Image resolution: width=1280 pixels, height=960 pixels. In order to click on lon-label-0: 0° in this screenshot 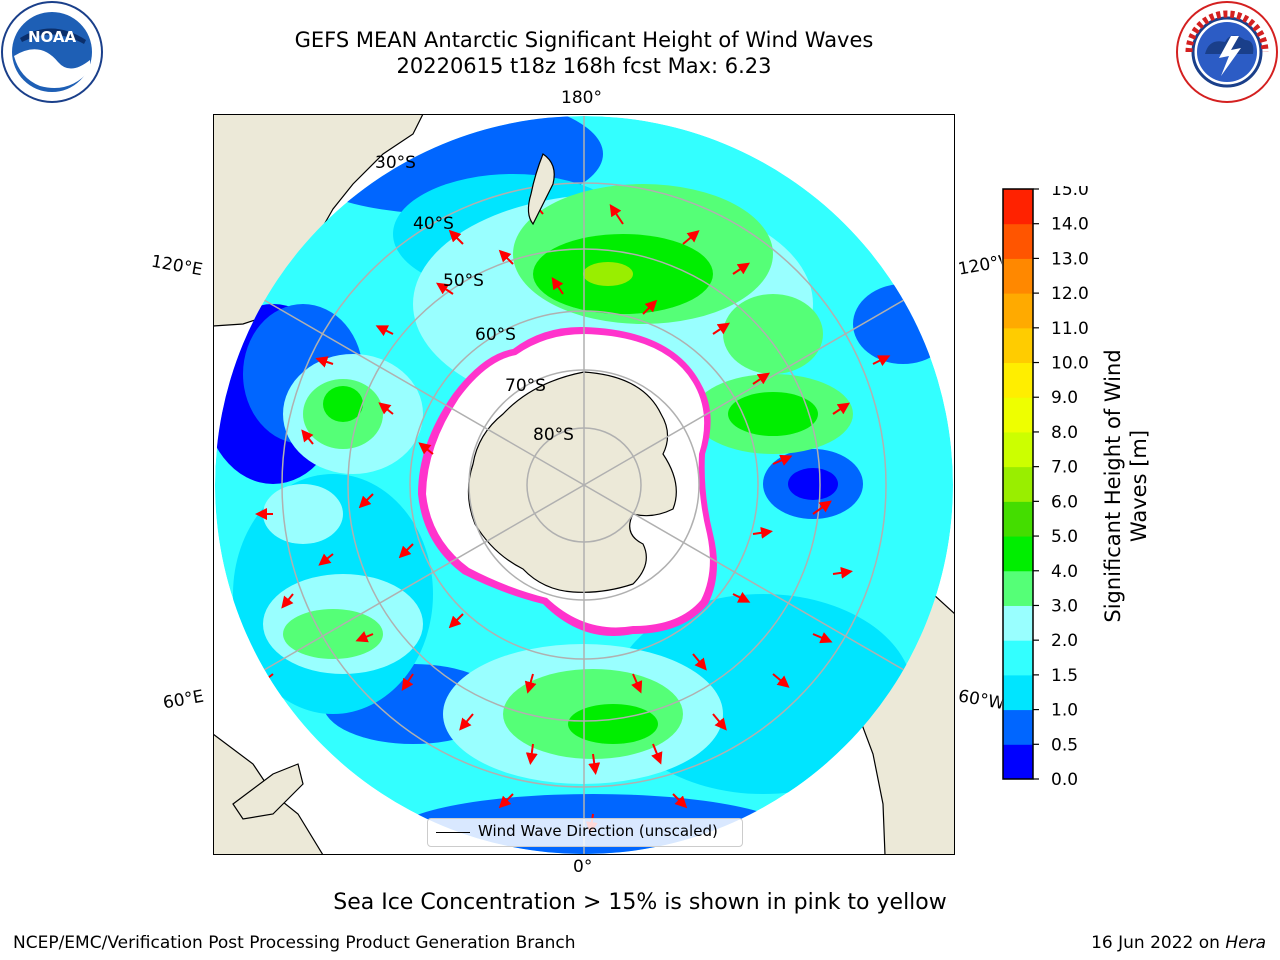, I will do `click(583, 867)`.